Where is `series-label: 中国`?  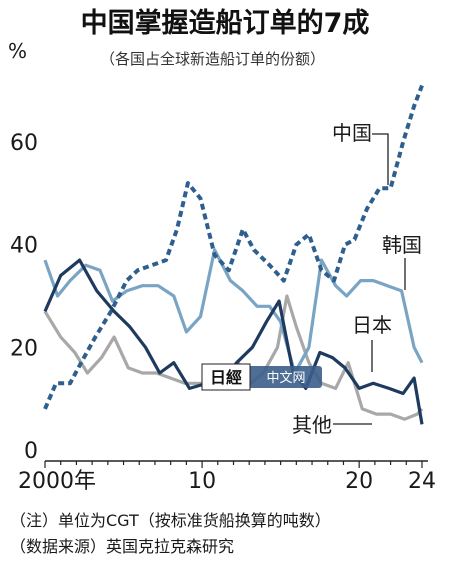
series-label: 中国 is located at coordinates (352, 133).